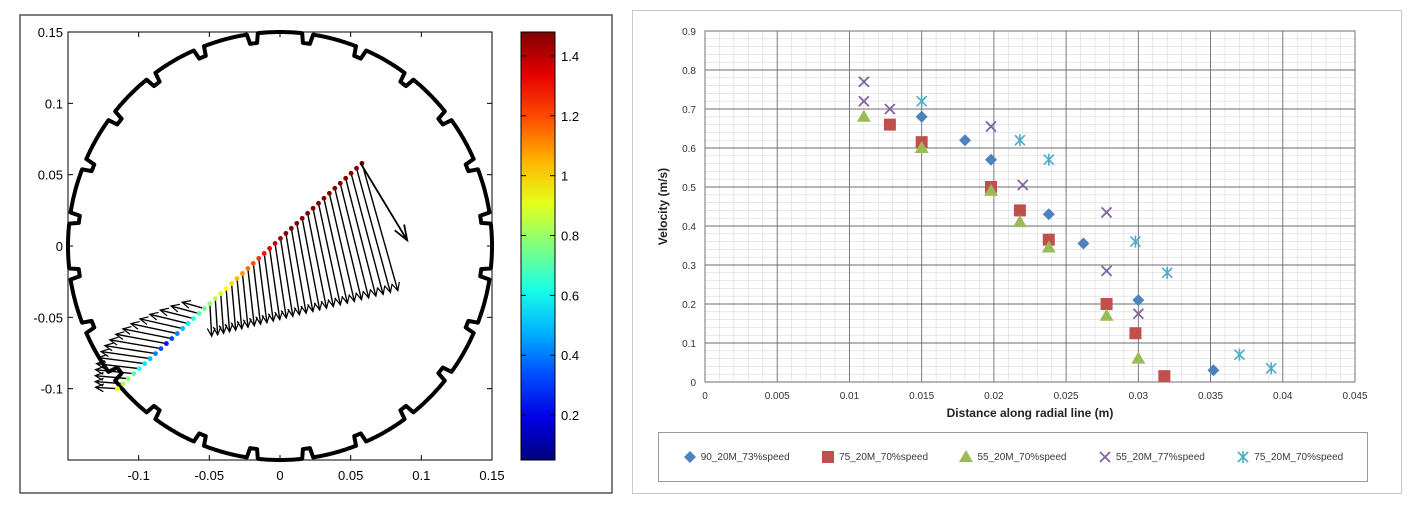 Image resolution: width=1410 pixels, height=517 pixels. Describe the element at coordinates (850, 396) in the screenshot. I see `x-tick-label: 0.01` at that location.